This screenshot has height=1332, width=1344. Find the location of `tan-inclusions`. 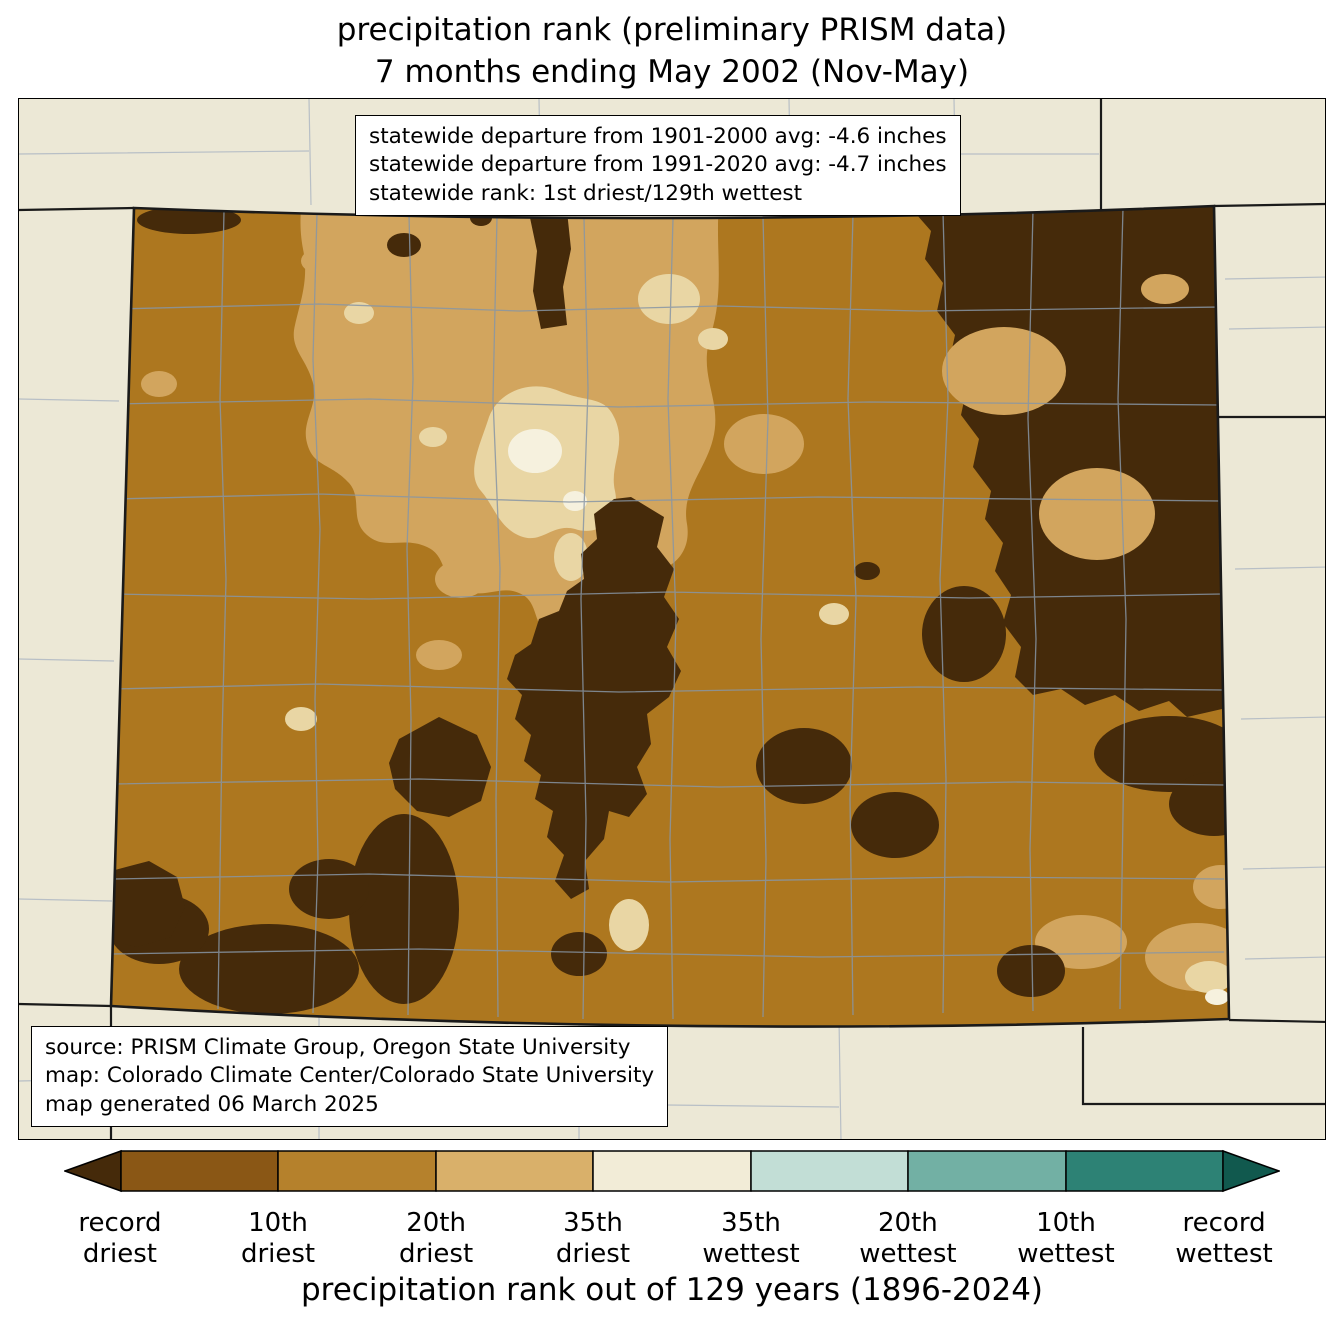

tan-inclusions is located at coordinates (1065, 417).